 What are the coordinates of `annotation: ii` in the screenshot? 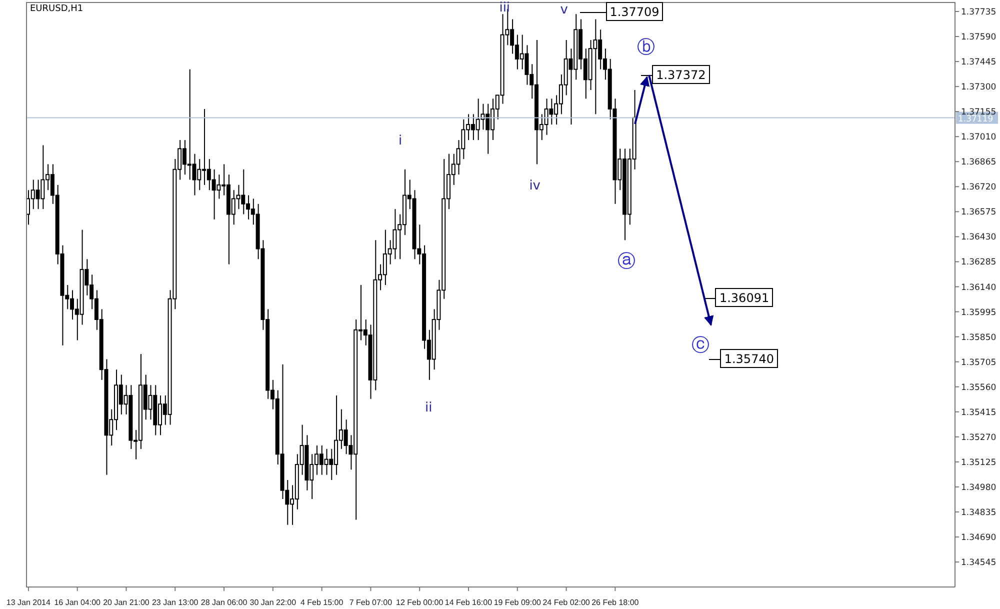 It's located at (428, 408).